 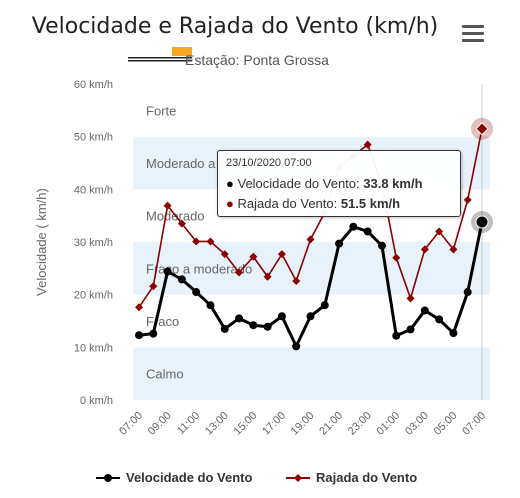 I want to click on tooltip-gust-value: 51.5 km/h, so click(x=370, y=203).